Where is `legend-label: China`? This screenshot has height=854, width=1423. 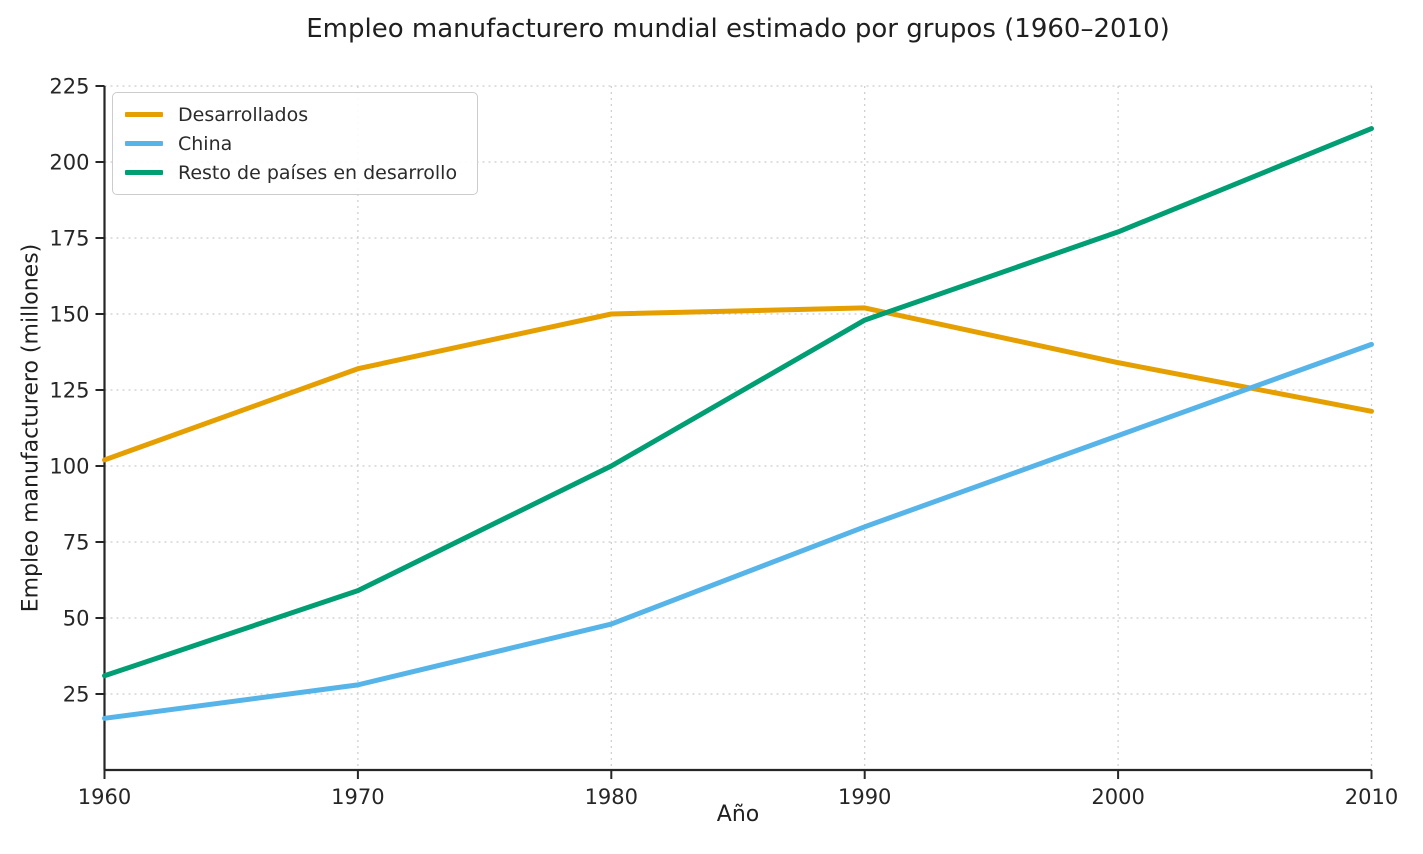 legend-label: China is located at coordinates (205, 143).